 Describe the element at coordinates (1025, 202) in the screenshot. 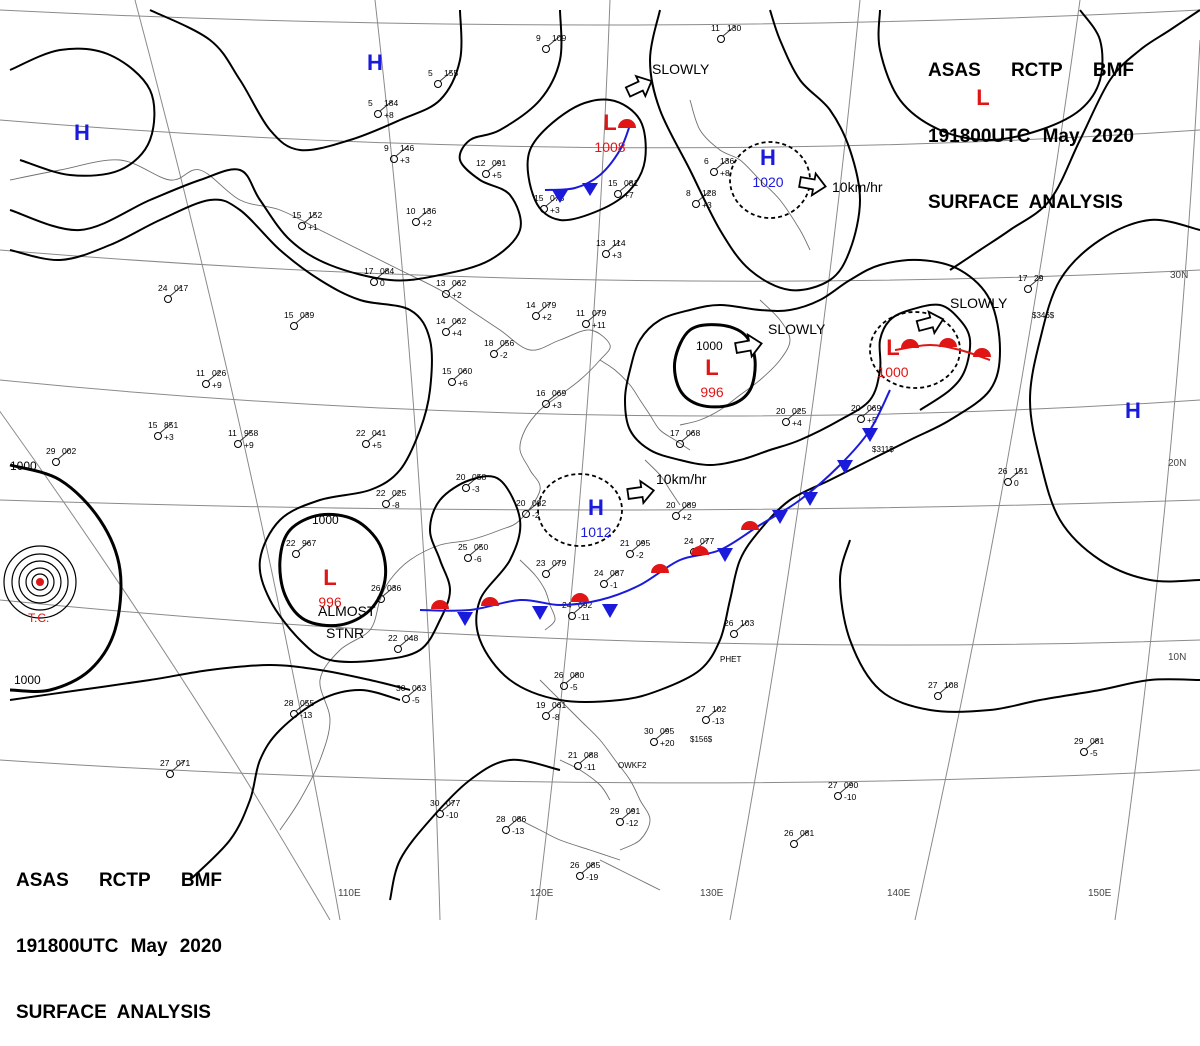

I see `header-title: SURFACE ANALYSIS` at that location.